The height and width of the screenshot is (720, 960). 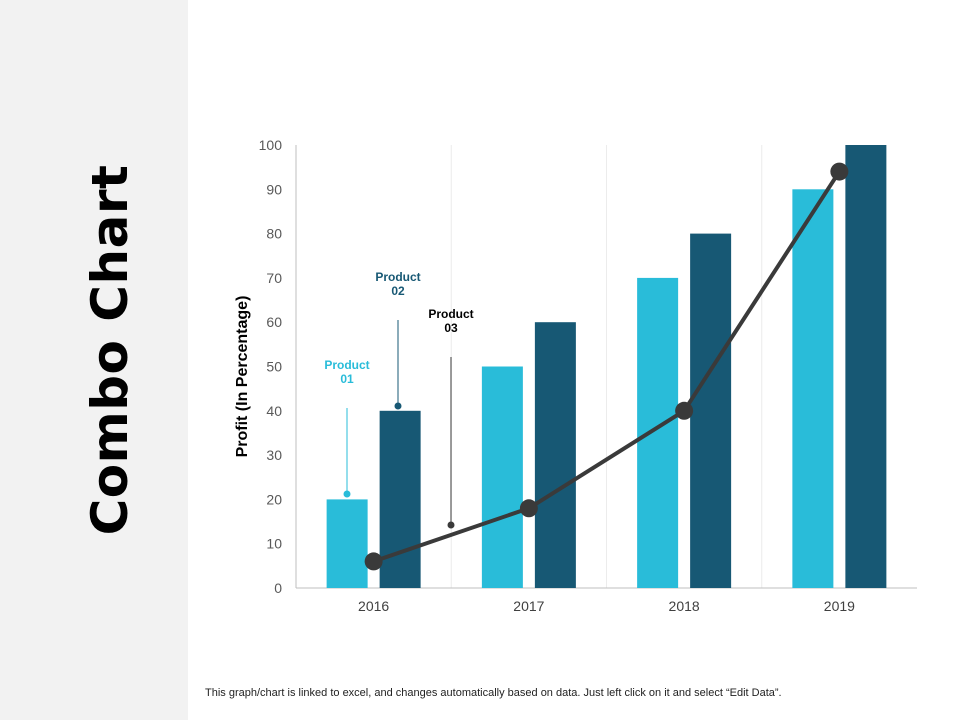 What do you see at coordinates (684, 606) in the screenshot?
I see `x-tick-label: 2018` at bounding box center [684, 606].